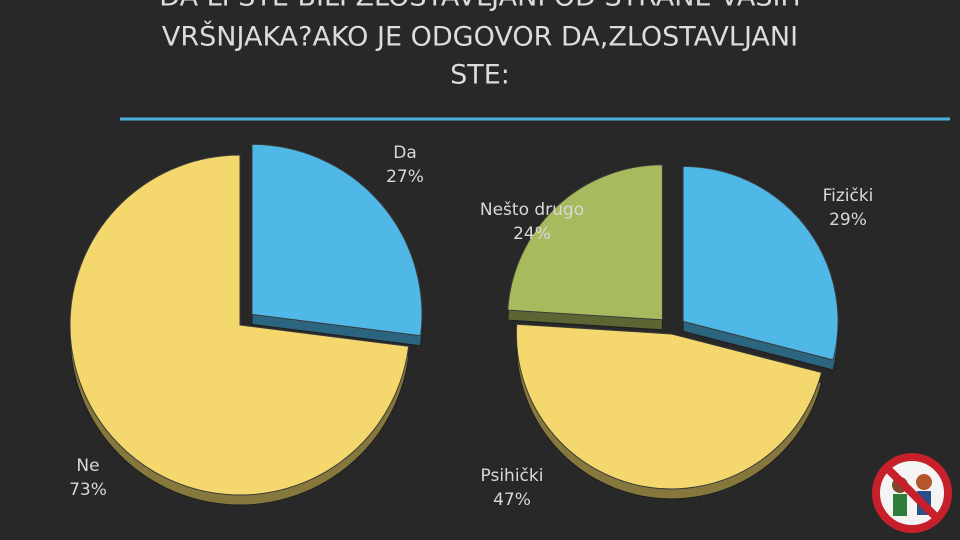 This screenshot has width=960, height=540. What do you see at coordinates (405, 177) in the screenshot?
I see `slice-value-label: 27%` at bounding box center [405, 177].